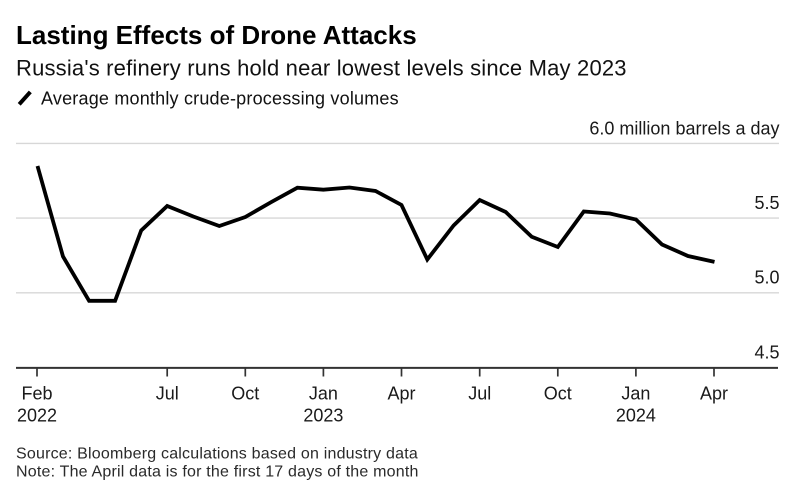 The image size is (800, 502). I want to click on svg-text: 4.5, so click(766, 352).